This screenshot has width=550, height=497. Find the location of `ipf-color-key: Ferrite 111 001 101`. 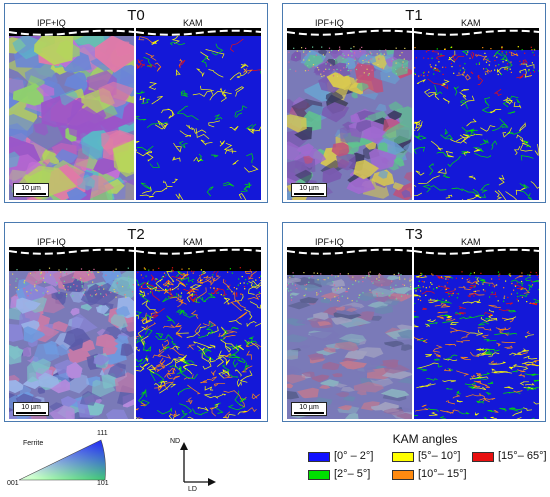

ipf-color-key: Ferrite 111 001 101 is located at coordinates (65, 461).